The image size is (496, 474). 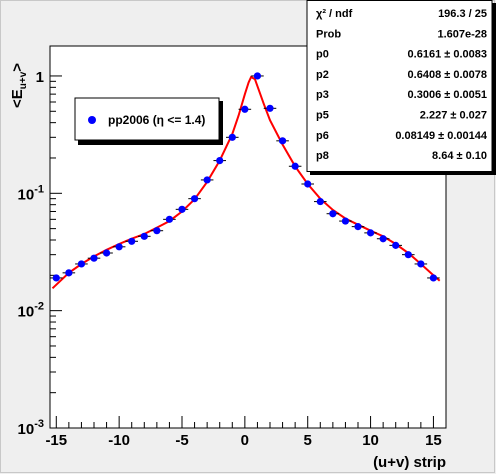 What do you see at coordinates (40, 253) in the screenshot?
I see `y-axis: 1 10⁻¹ 10⁻² 10⁻³` at bounding box center [40, 253].